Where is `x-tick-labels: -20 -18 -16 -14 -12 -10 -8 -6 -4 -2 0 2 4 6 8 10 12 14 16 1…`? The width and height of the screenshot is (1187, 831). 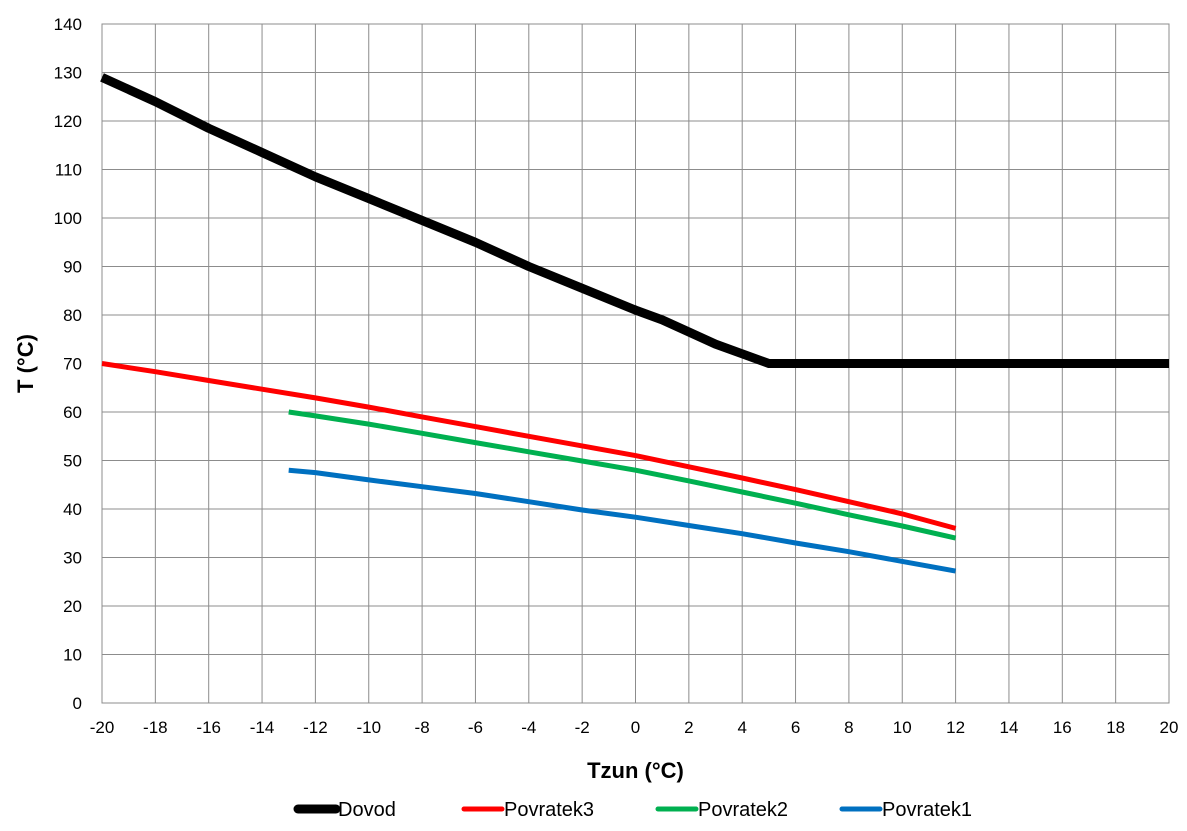
x-tick-labels: -20 -18 -16 -14 -12 -10 -8 -6 -4 -2 0 2 4 6 8 10 12 14 16 1… is located at coordinates (634, 727).